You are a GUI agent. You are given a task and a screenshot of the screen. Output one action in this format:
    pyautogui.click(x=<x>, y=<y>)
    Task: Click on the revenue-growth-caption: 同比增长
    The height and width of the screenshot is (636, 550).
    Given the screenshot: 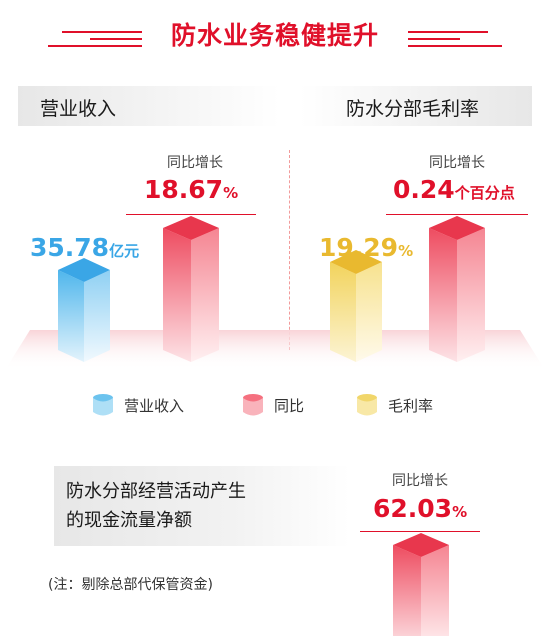 What is the action you would take?
    pyautogui.click(x=195, y=163)
    